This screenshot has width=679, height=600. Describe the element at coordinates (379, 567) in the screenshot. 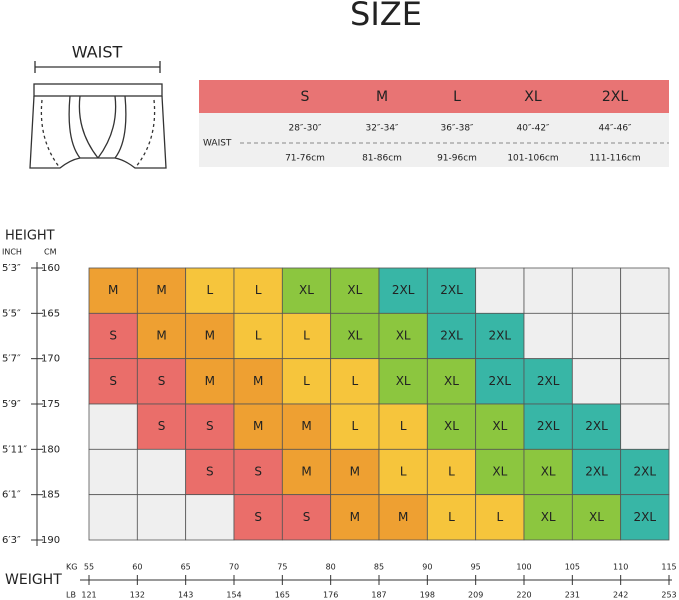

I see `weight-kg: 85` at that location.